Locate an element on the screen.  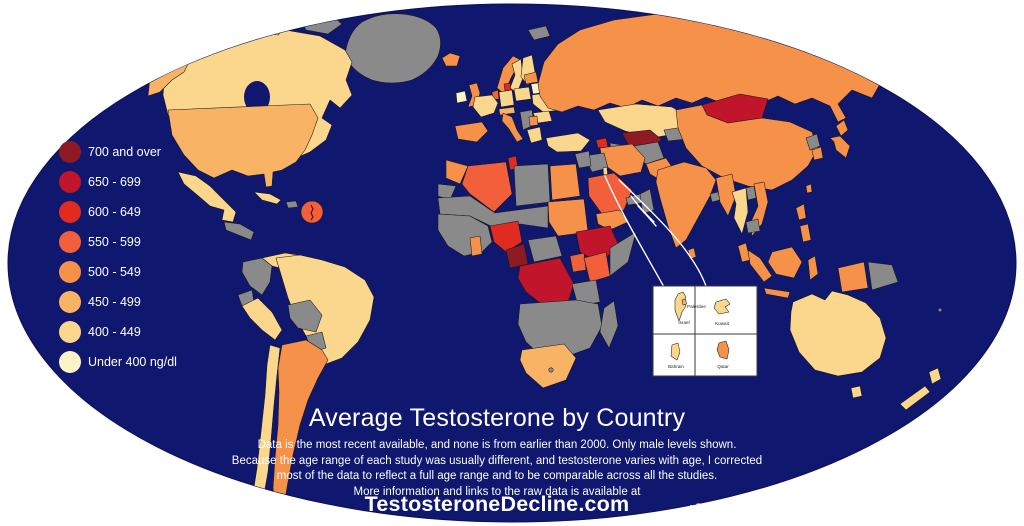
country-sumatra is located at coordinates (760, 266).